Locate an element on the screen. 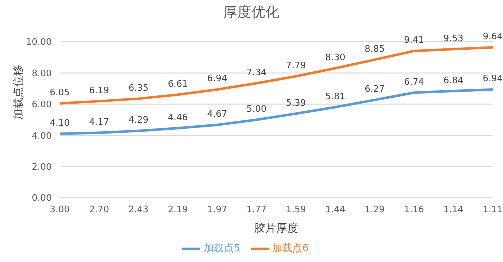 Image resolution: width=503 pixels, height=262 pixels. x-tick-label: 1.44 is located at coordinates (336, 210).